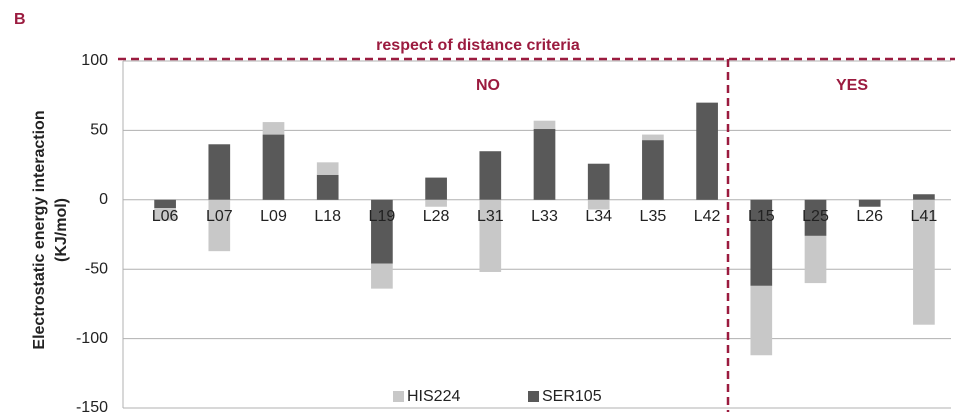 The height and width of the screenshot is (414, 955). What do you see at coordinates (478, 45) in the screenshot?
I see `annotation-header: respect of distance criteria` at bounding box center [478, 45].